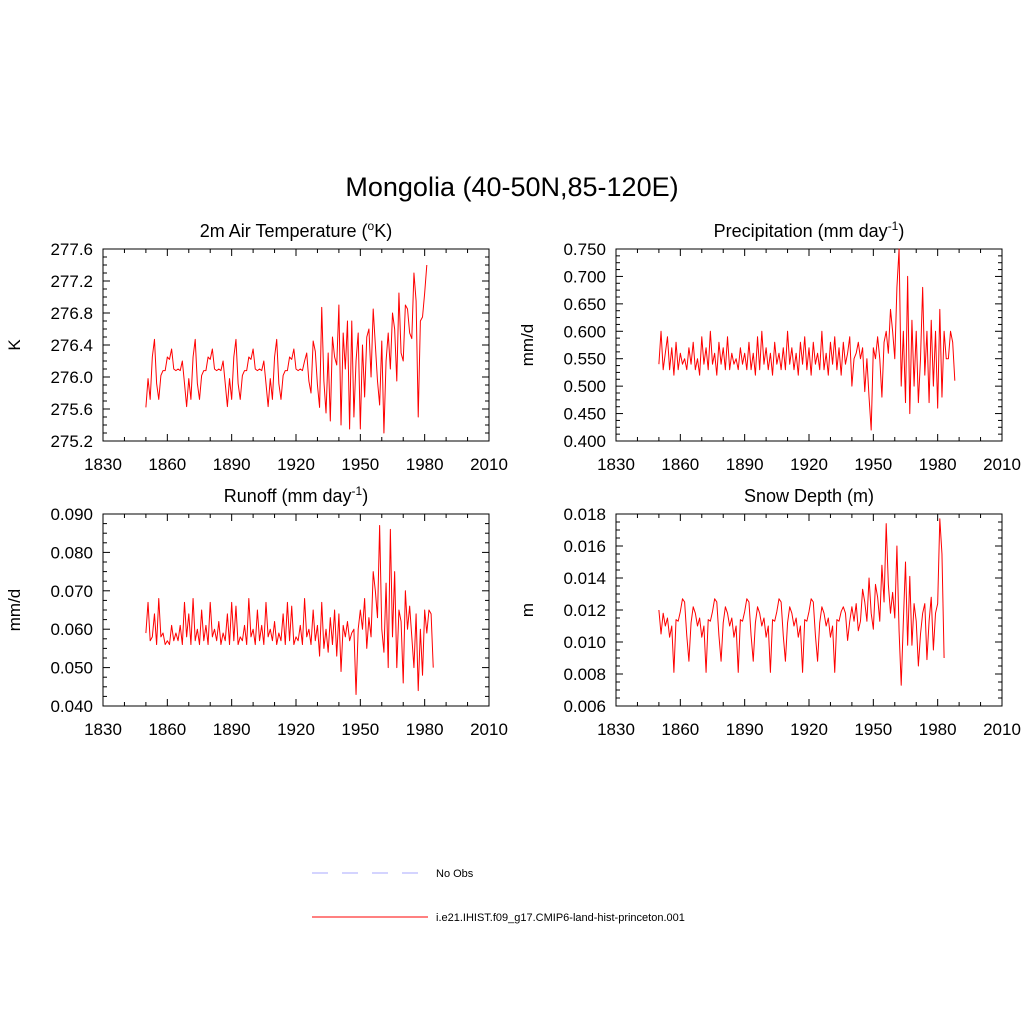  What do you see at coordinates (584, 610) in the screenshot?
I see `y-tick-label: 0.012` at bounding box center [584, 610].